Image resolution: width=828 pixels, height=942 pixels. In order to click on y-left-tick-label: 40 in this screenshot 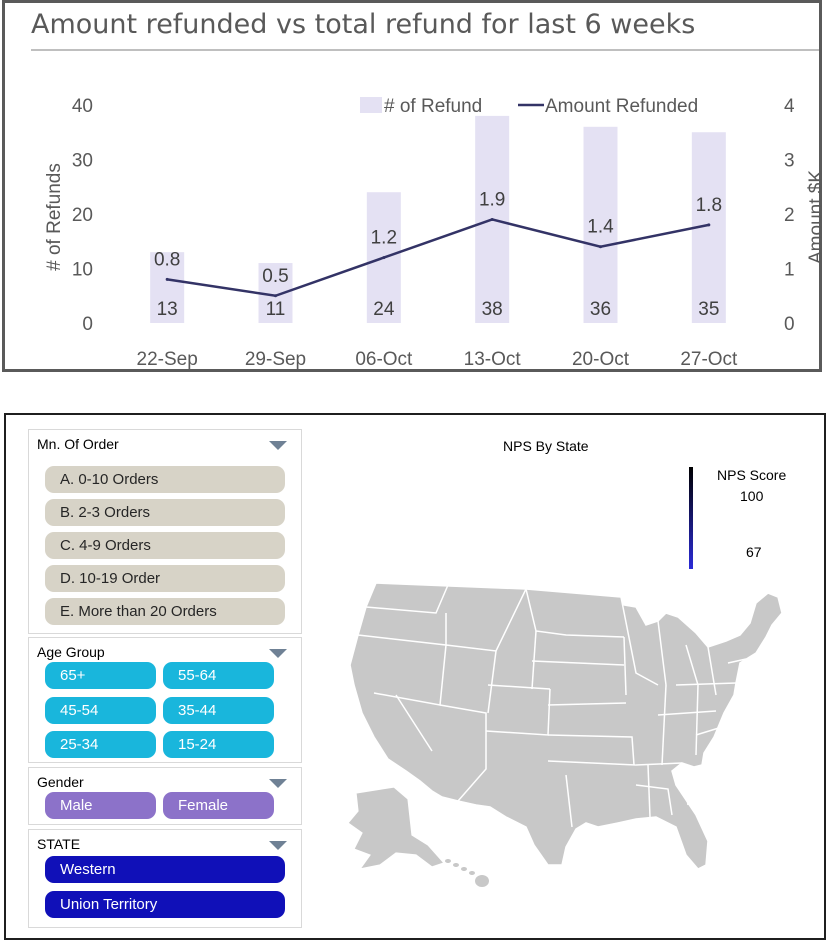, I will do `click(82, 106)`.